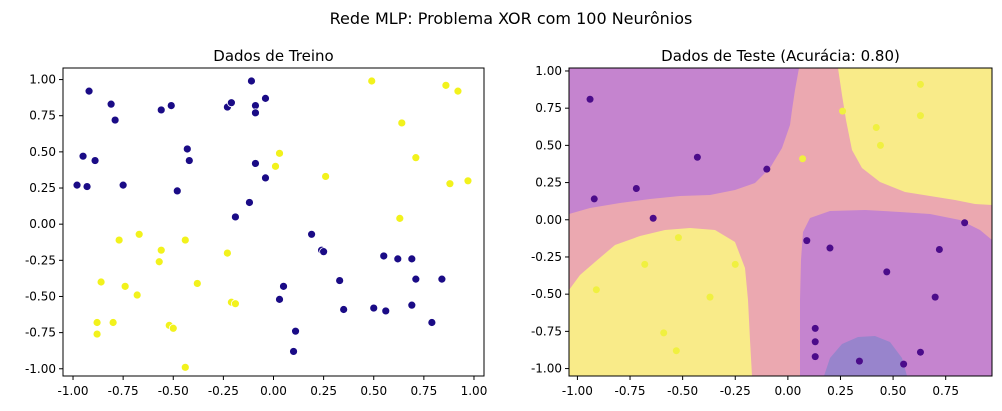  I want to click on train-xtick-label: -0.50, so click(173, 391).